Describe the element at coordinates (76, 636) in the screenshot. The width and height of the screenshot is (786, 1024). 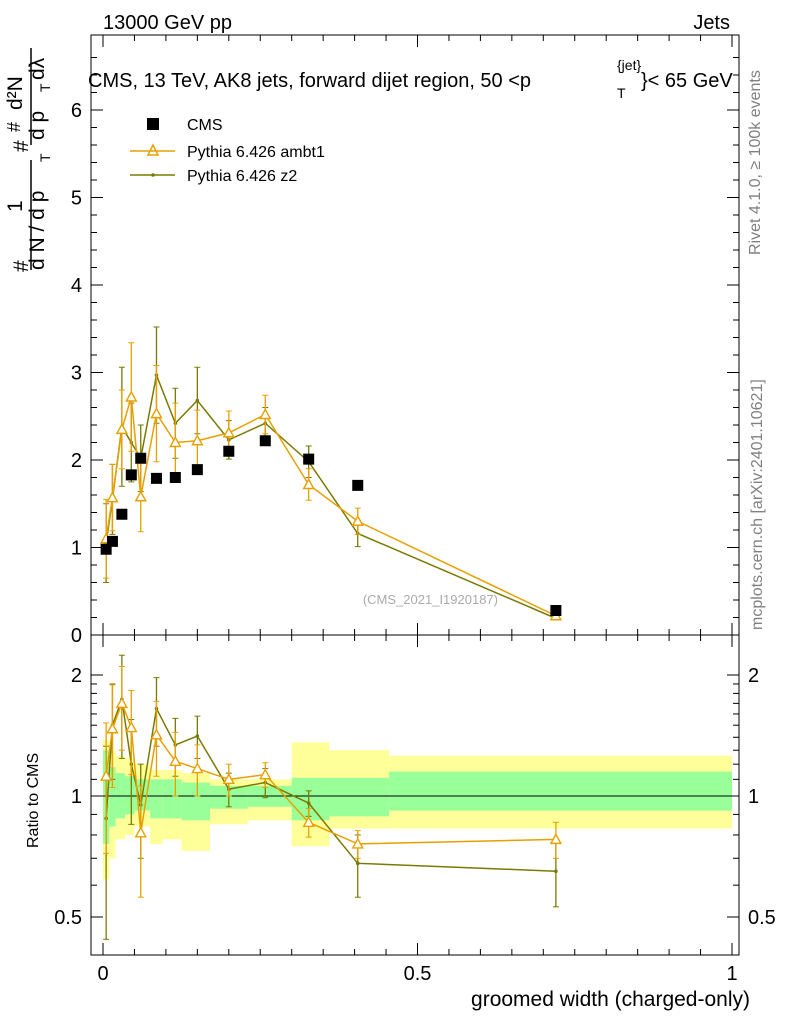
I see `main-ytick-label: 0` at that location.